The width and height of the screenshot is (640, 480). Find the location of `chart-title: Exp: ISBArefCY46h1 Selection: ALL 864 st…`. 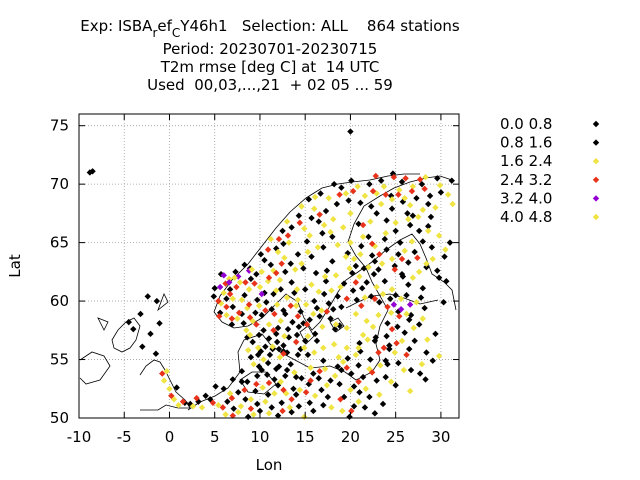

chart-title: Exp: ISBArefCY46h1 Selection: ALL 864 st… is located at coordinates (270, 55).